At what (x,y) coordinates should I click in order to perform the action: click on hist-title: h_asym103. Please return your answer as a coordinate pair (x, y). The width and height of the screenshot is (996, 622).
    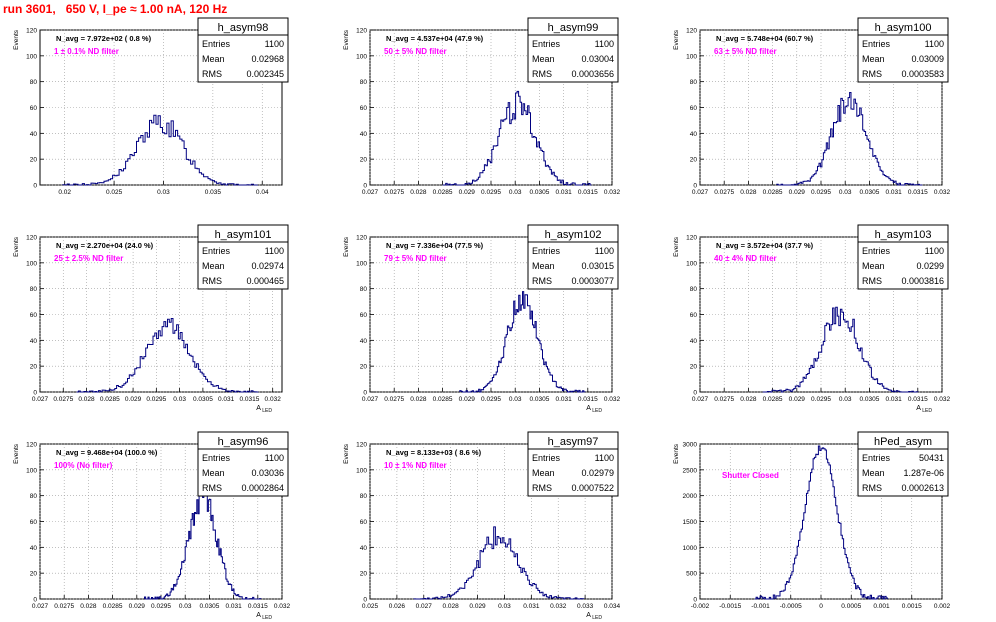
    Looking at the image, I should click on (903, 235).